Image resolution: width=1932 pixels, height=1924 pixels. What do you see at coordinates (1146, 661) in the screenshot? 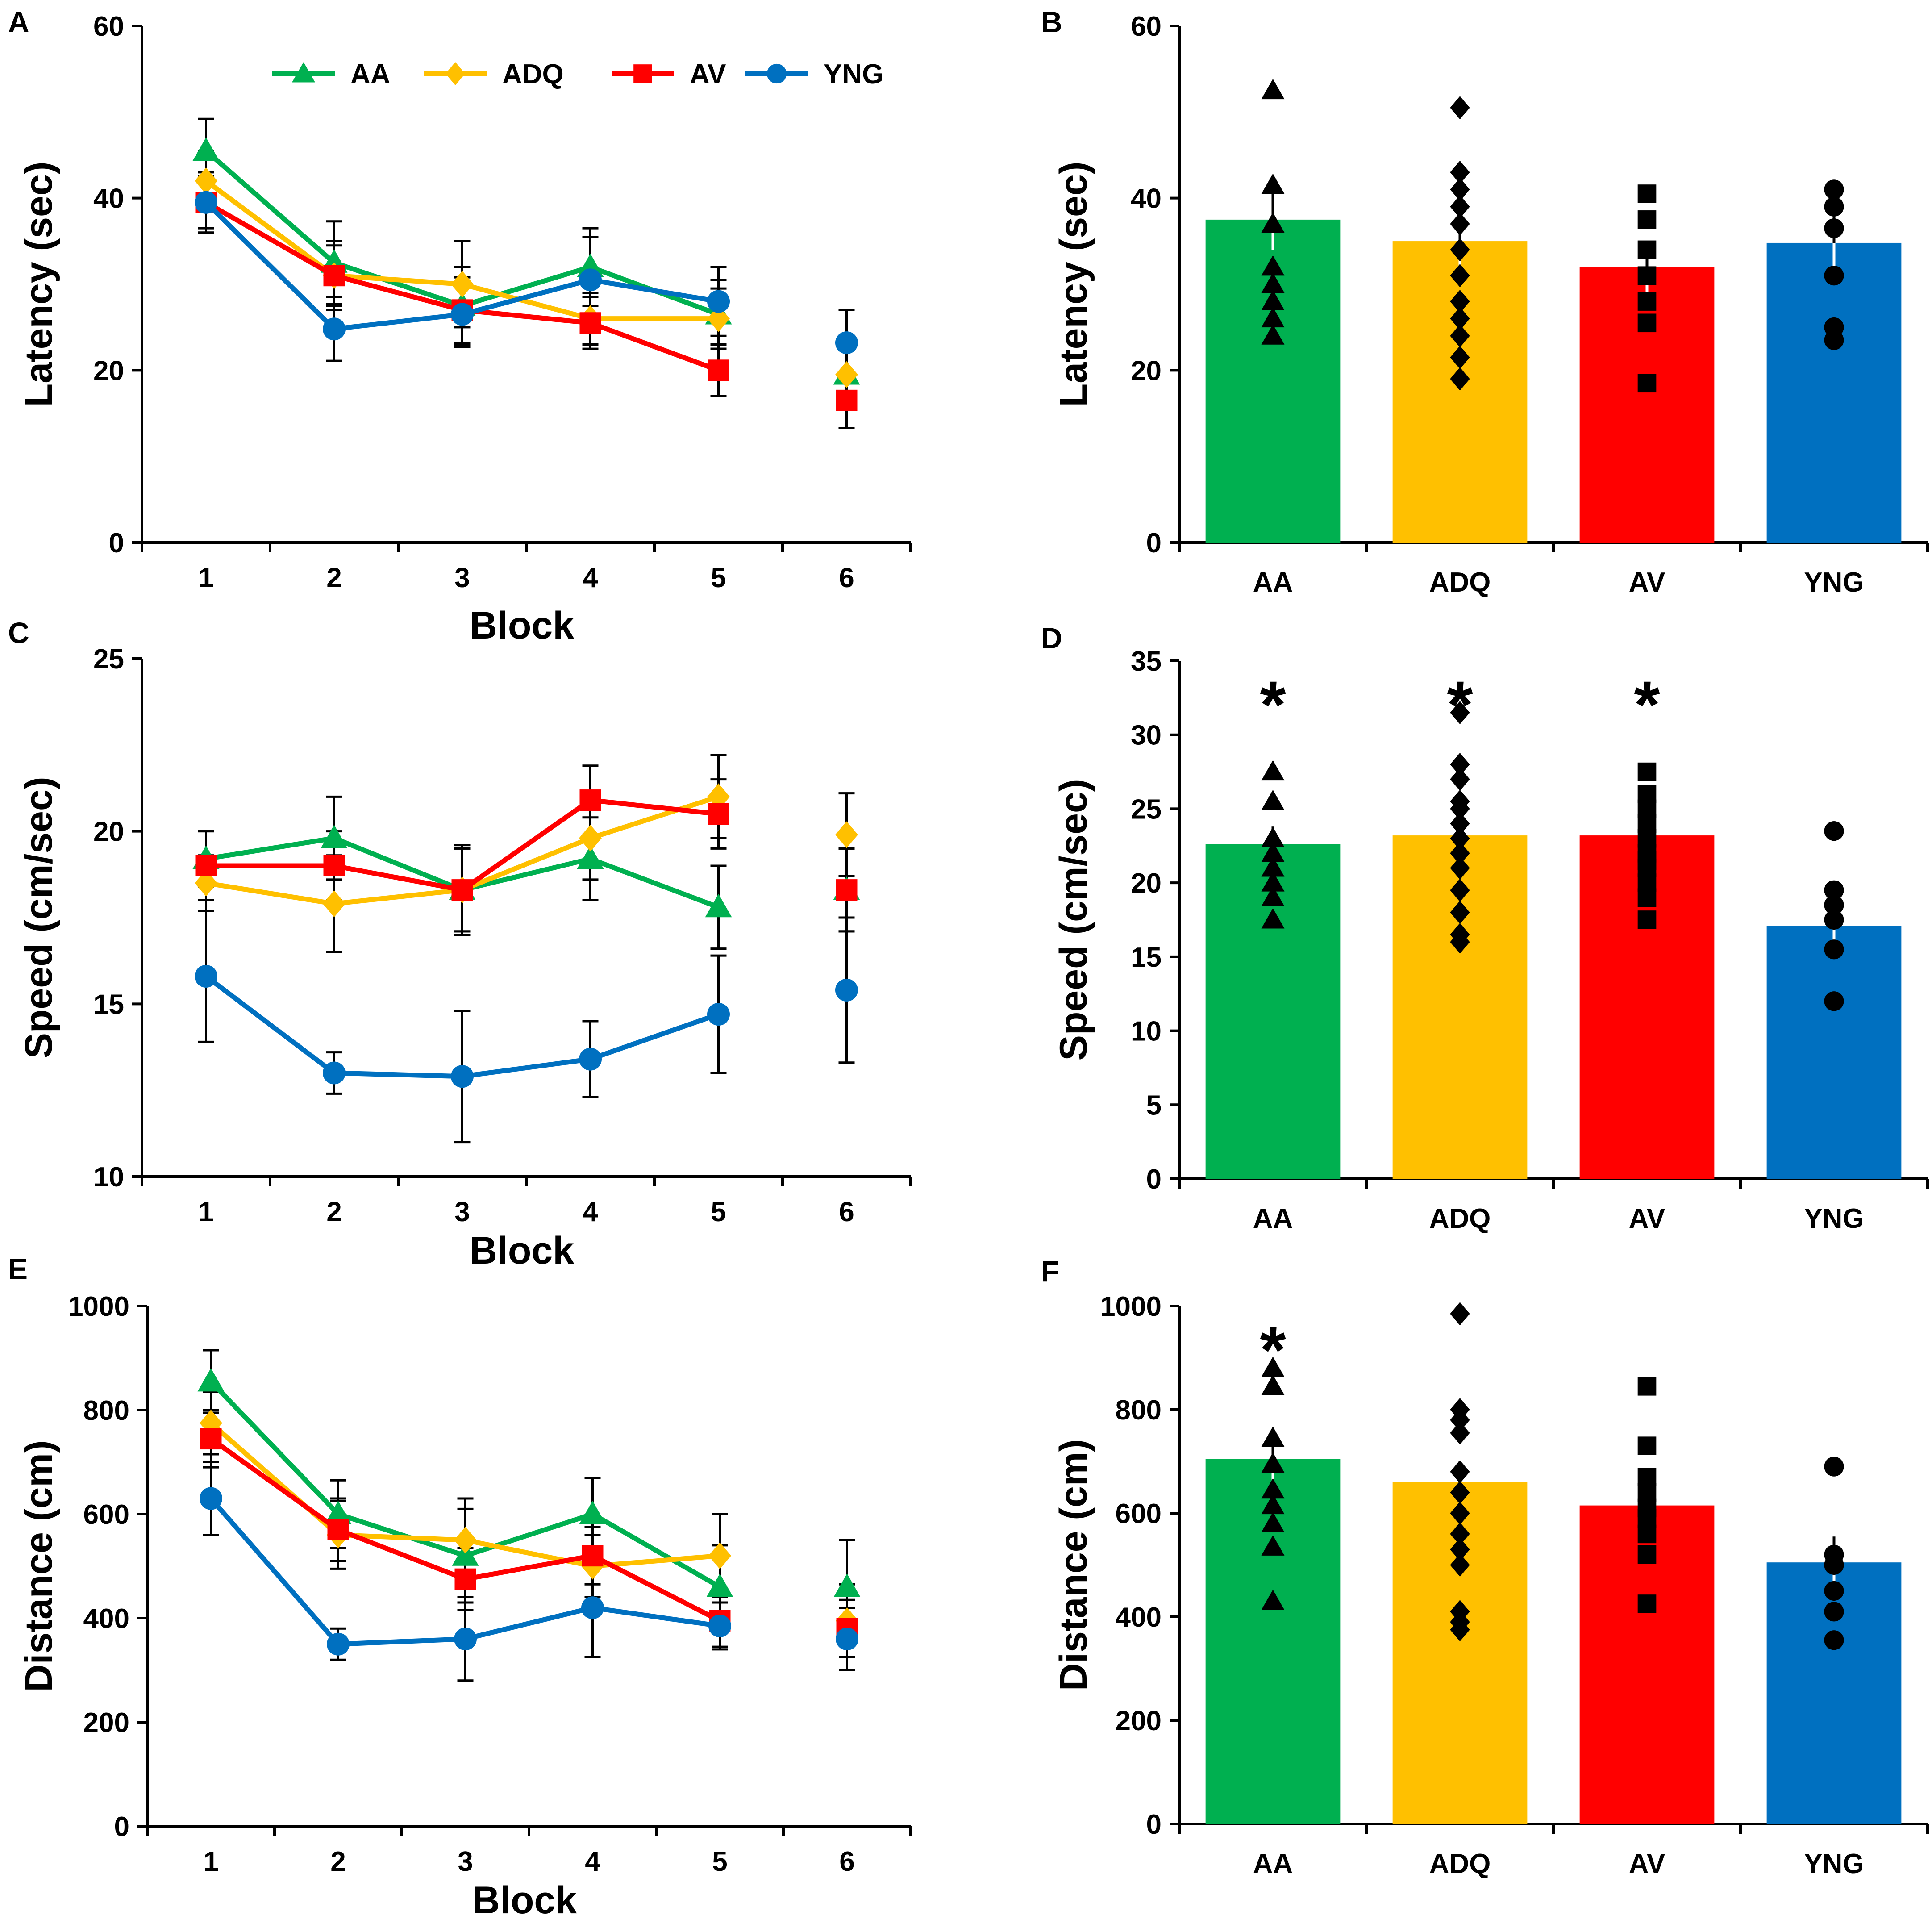
I see `panel-d-y-tick-label: 35` at bounding box center [1146, 661].